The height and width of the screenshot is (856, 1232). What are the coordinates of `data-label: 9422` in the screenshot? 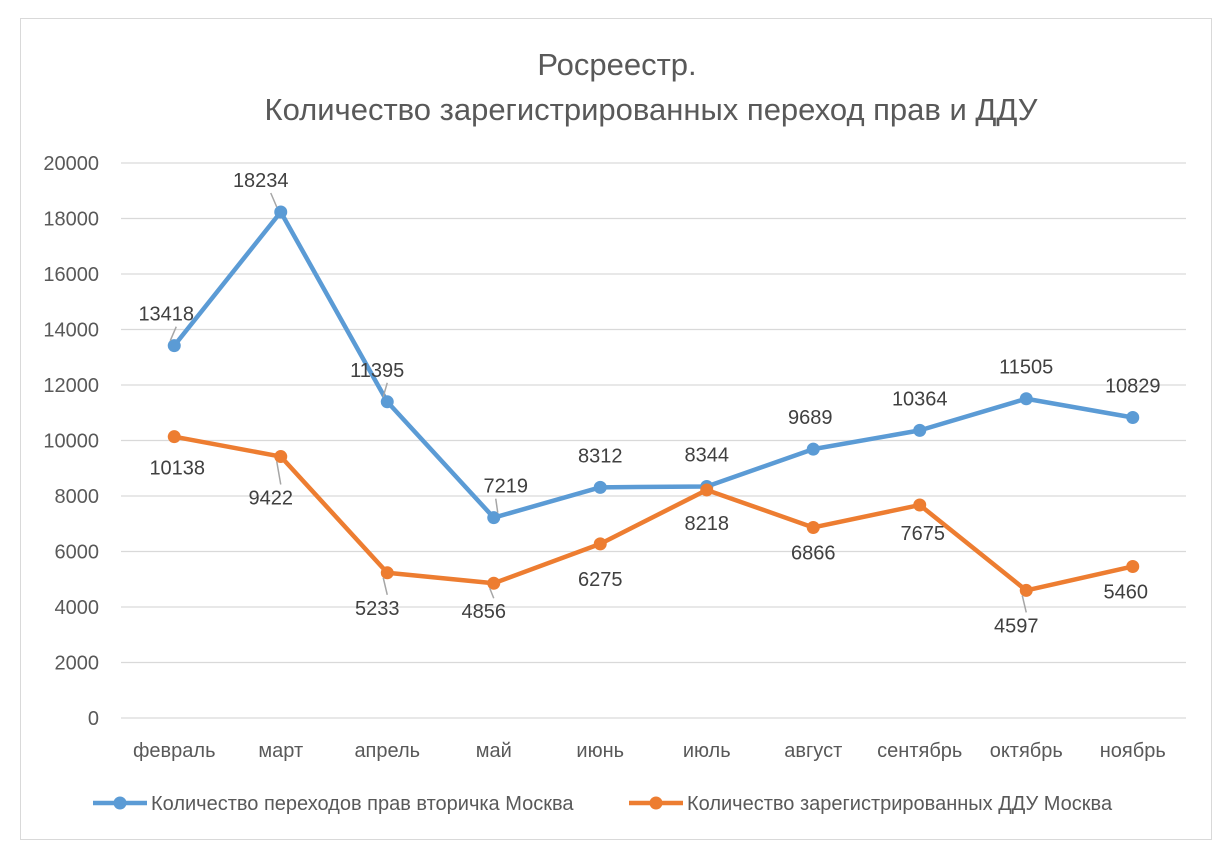 It's located at (271, 499).